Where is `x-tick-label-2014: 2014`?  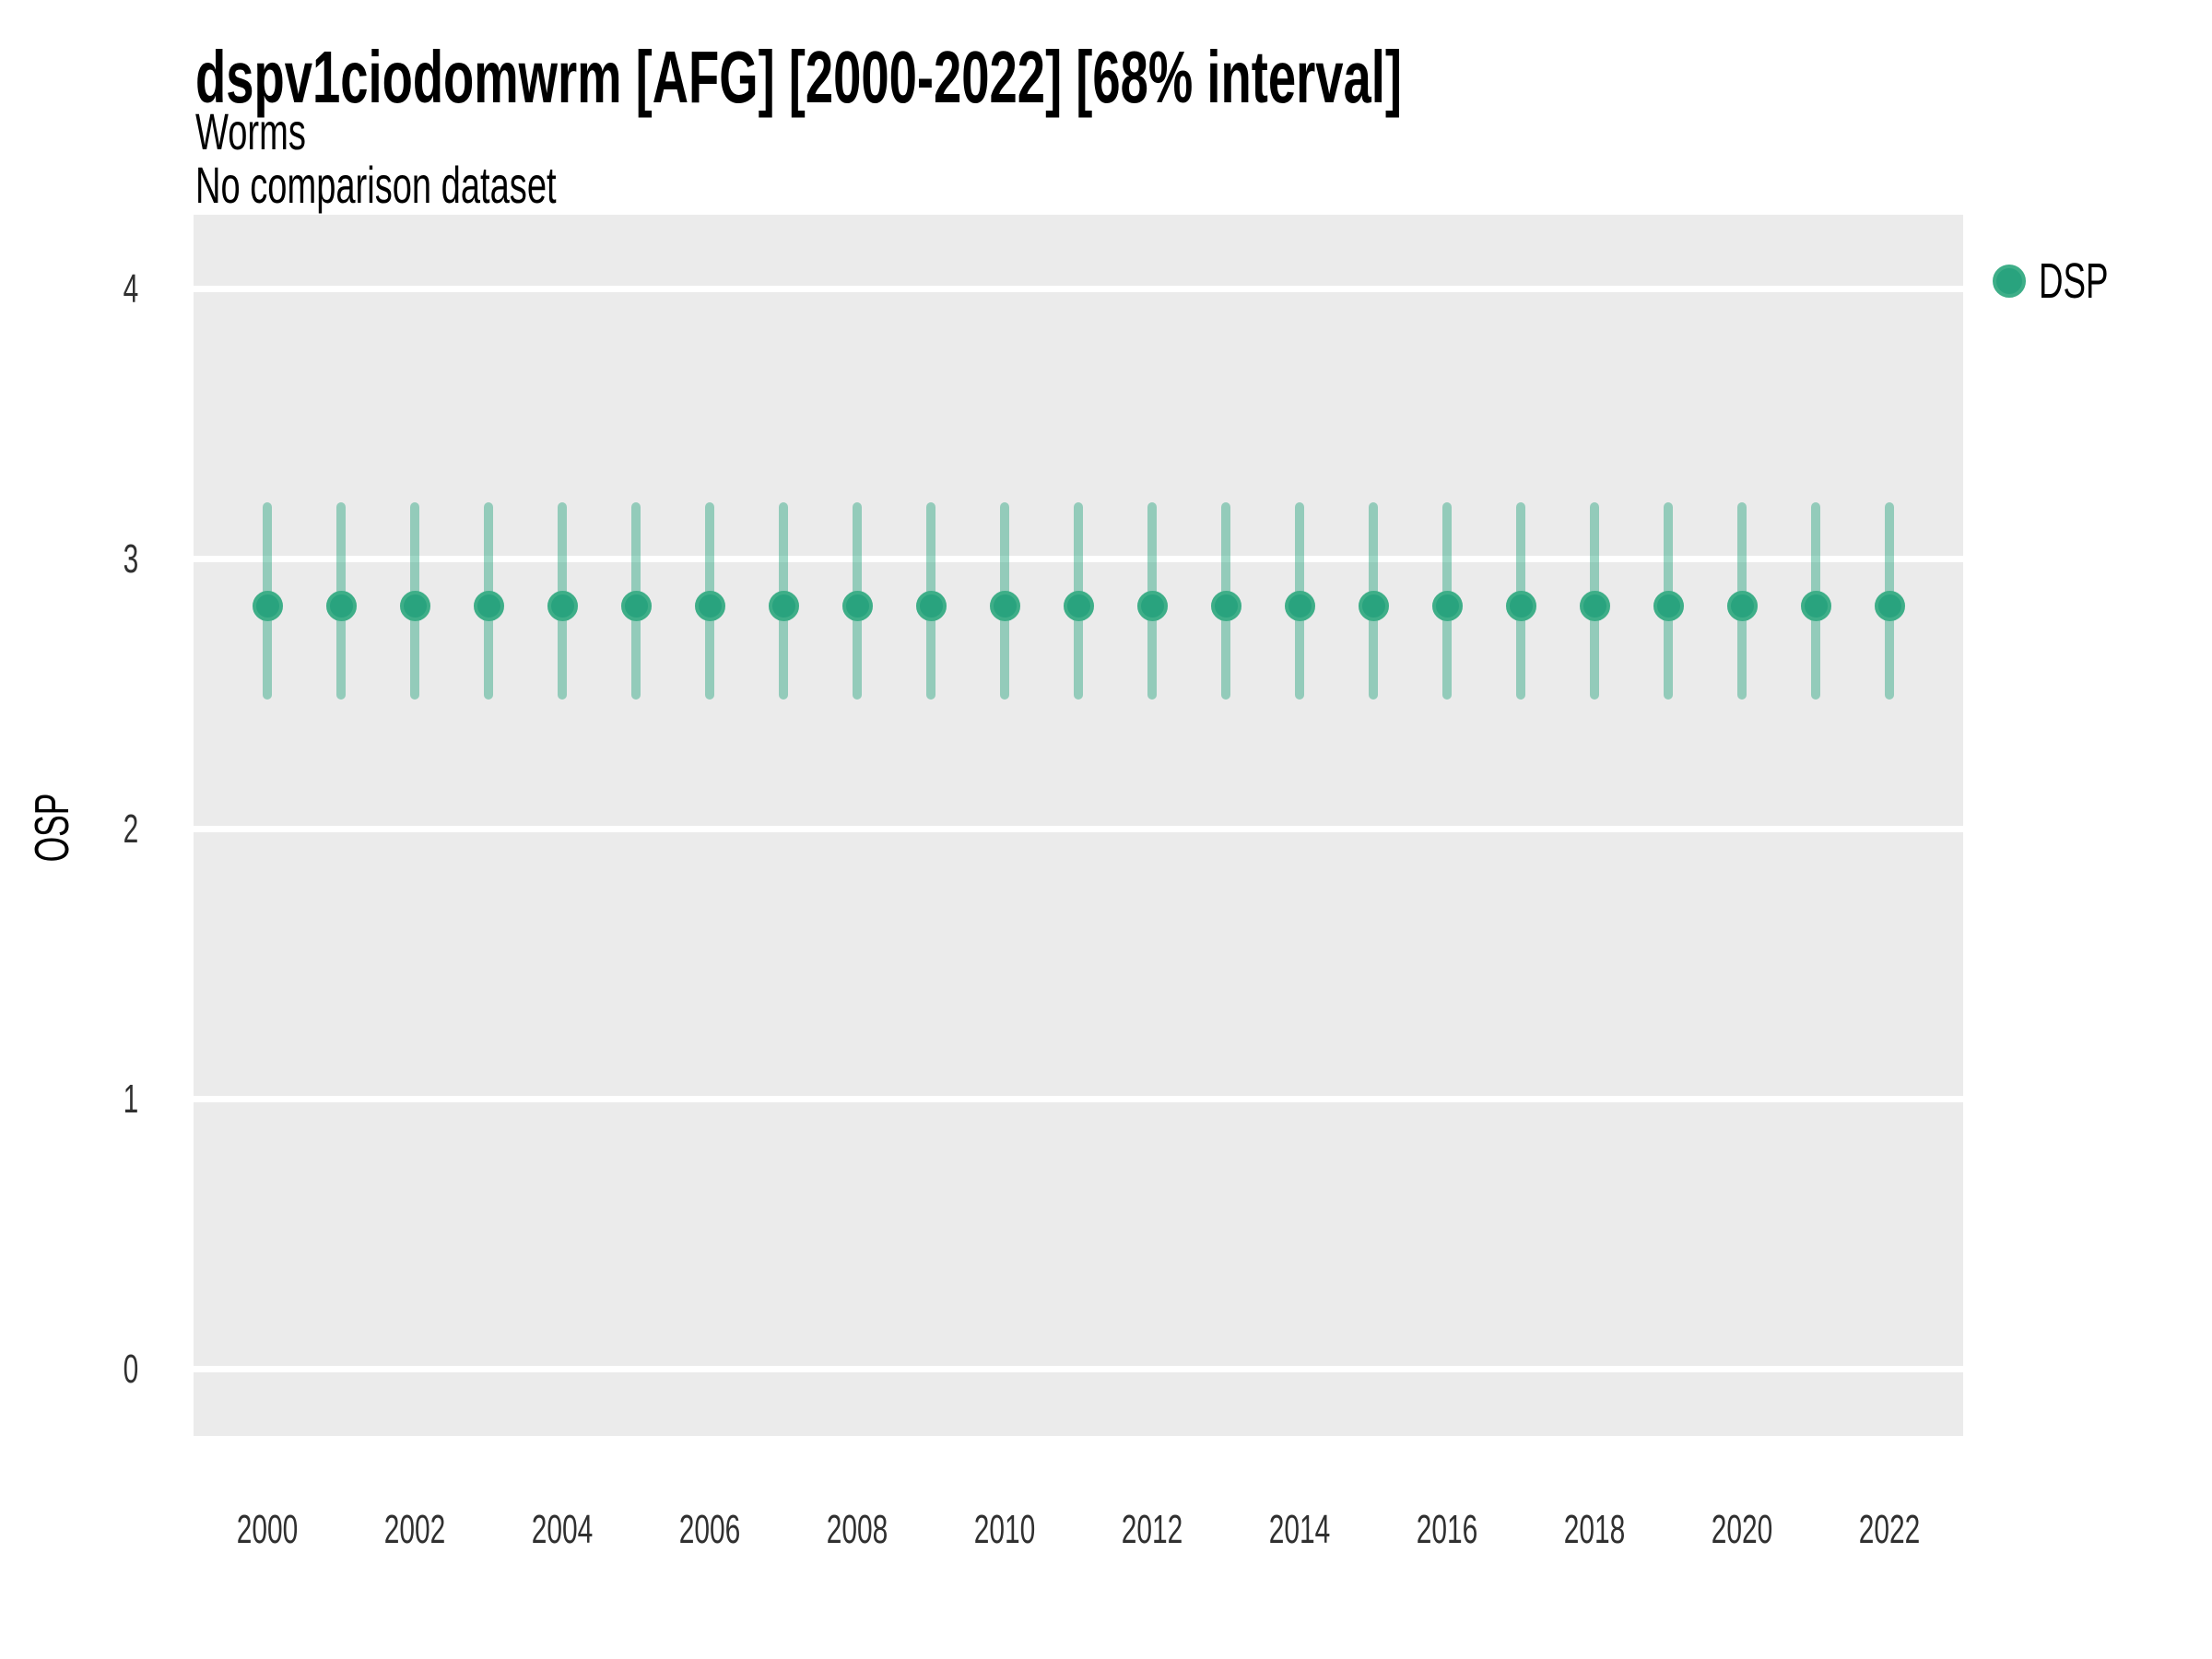 x-tick-label-2014: 2014 is located at coordinates (1299, 1529).